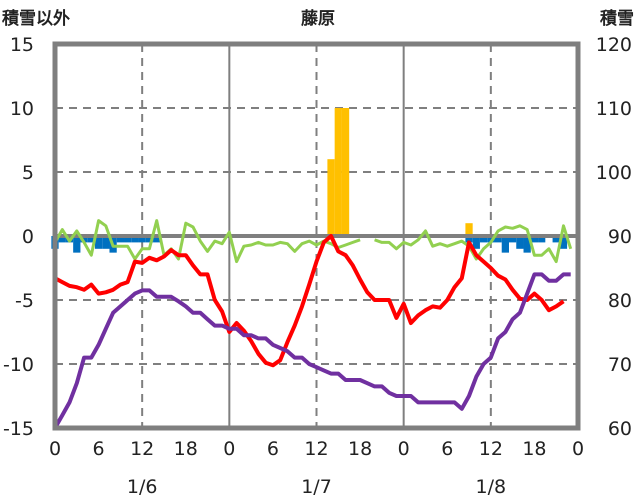  Describe the element at coordinates (22, 45) in the screenshot. I see `left-tick-label: 15` at that location.